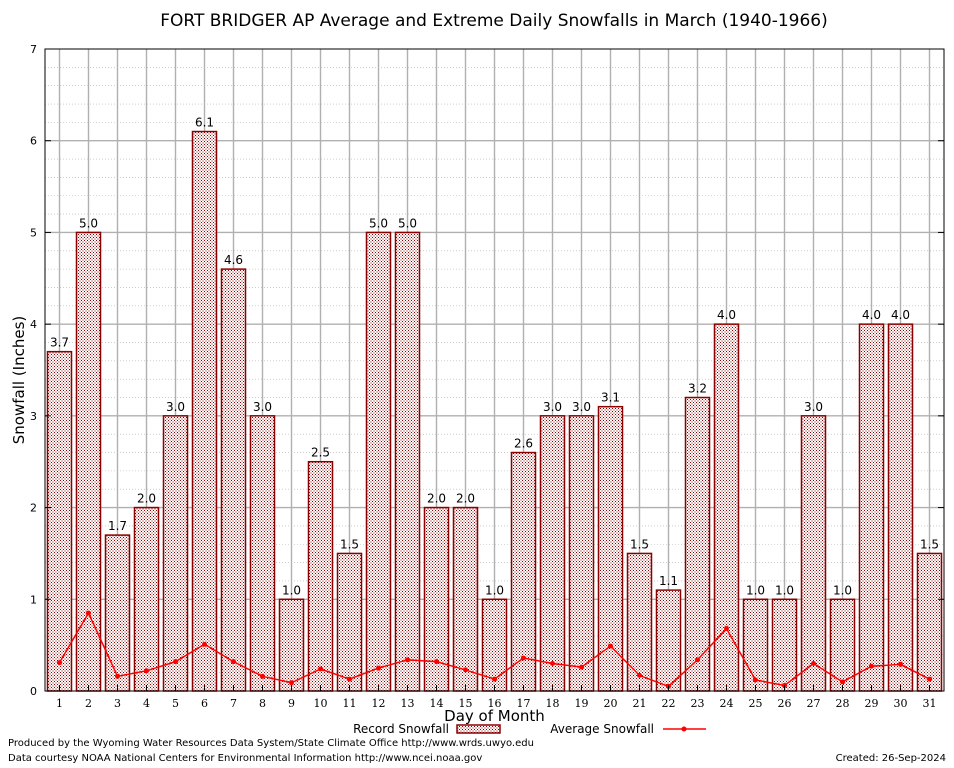 The image size is (954, 768). Describe the element at coordinates (117, 703) in the screenshot. I see `x-tick-label: 3` at that location.